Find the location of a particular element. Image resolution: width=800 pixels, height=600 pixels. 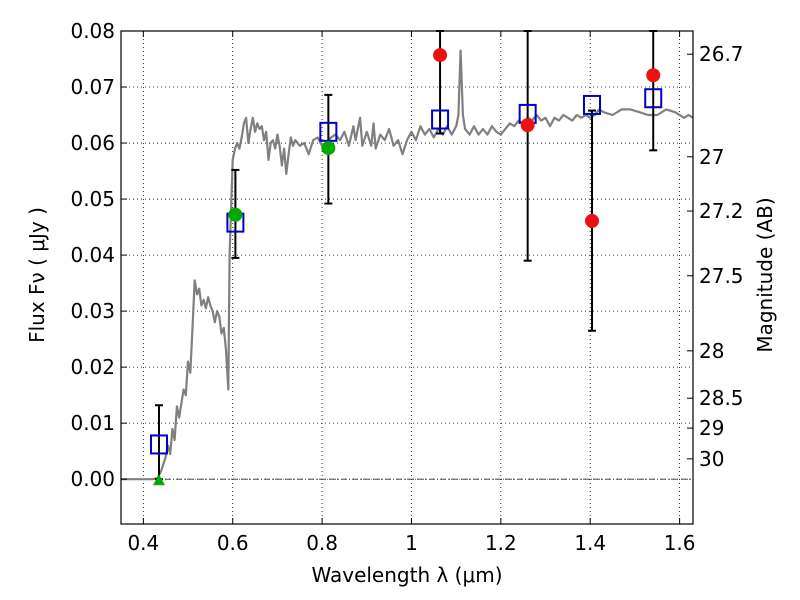

mag-tick-label: 29 is located at coordinates (711, 428).